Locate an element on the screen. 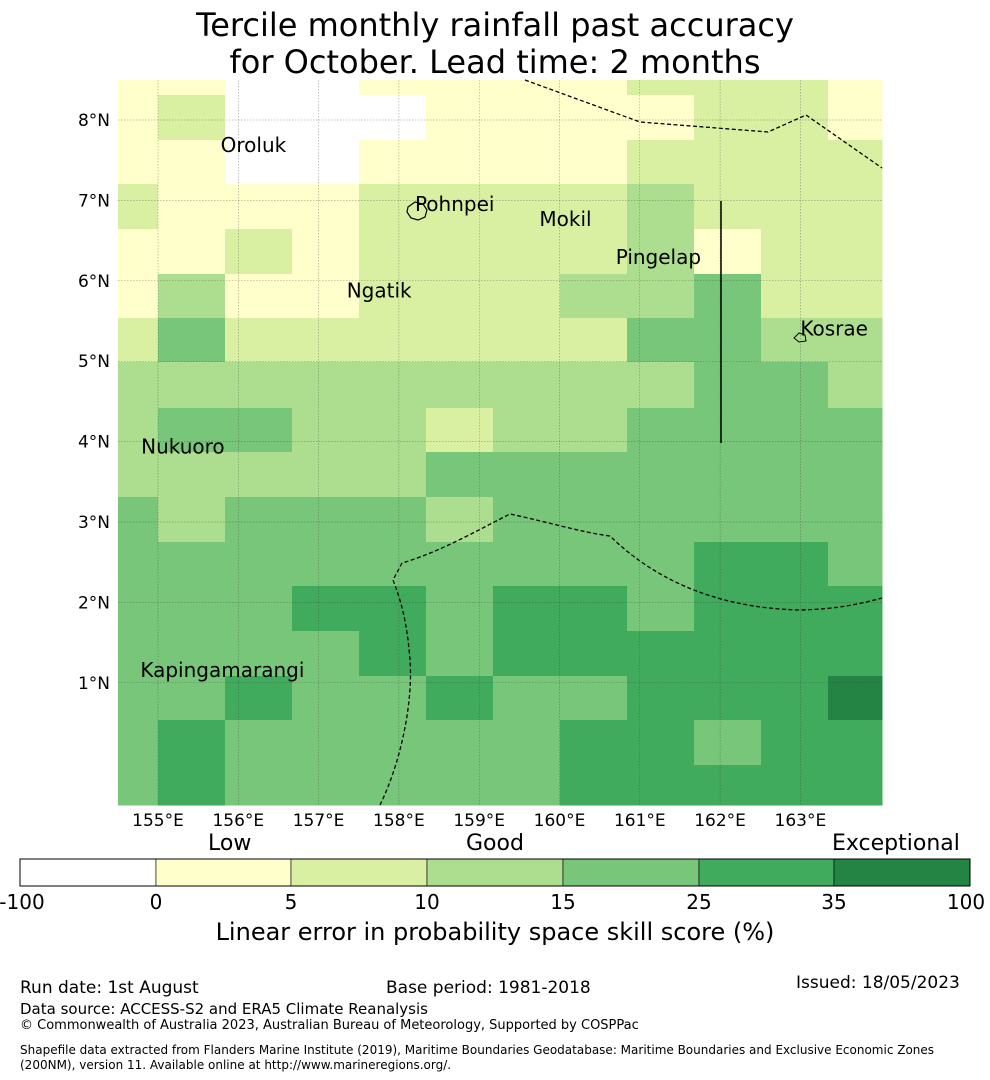 The width and height of the screenshot is (990, 1080). lon-tick-label: 160°E is located at coordinates (560, 820).